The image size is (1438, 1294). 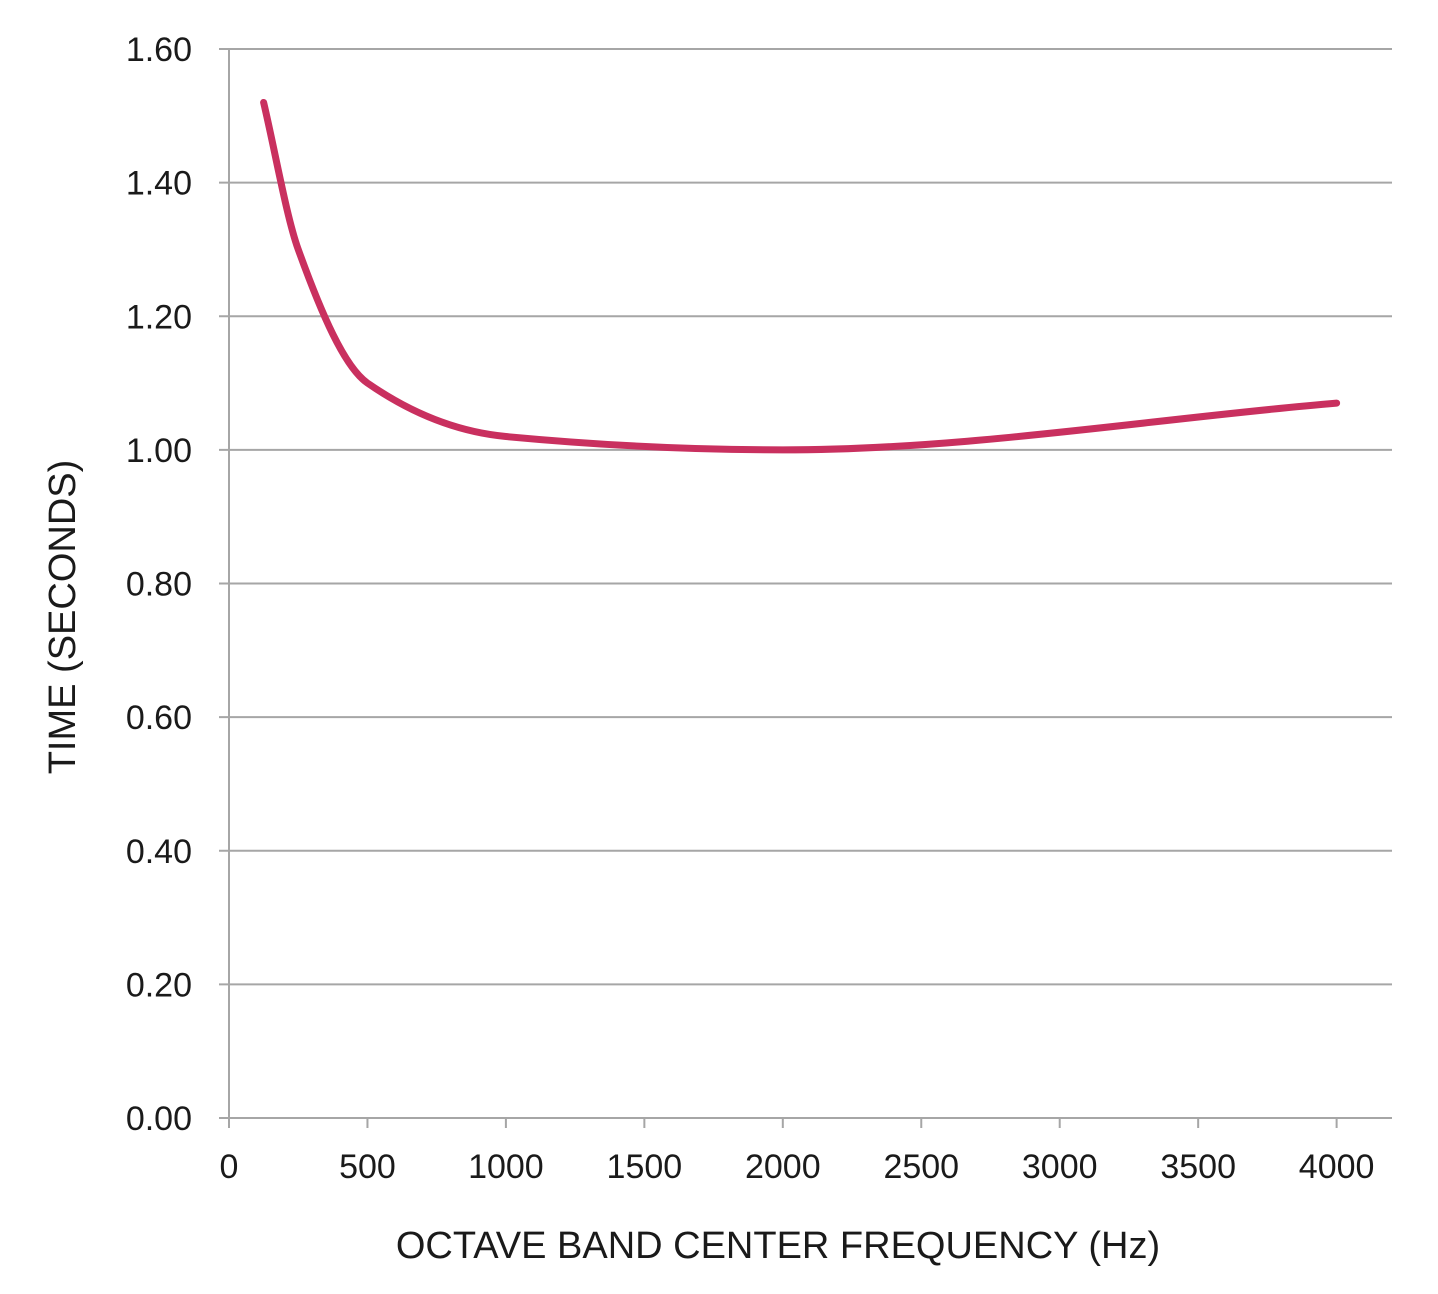 What do you see at coordinates (159, 852) in the screenshot?
I see `y-tick-label: 0.40` at bounding box center [159, 852].